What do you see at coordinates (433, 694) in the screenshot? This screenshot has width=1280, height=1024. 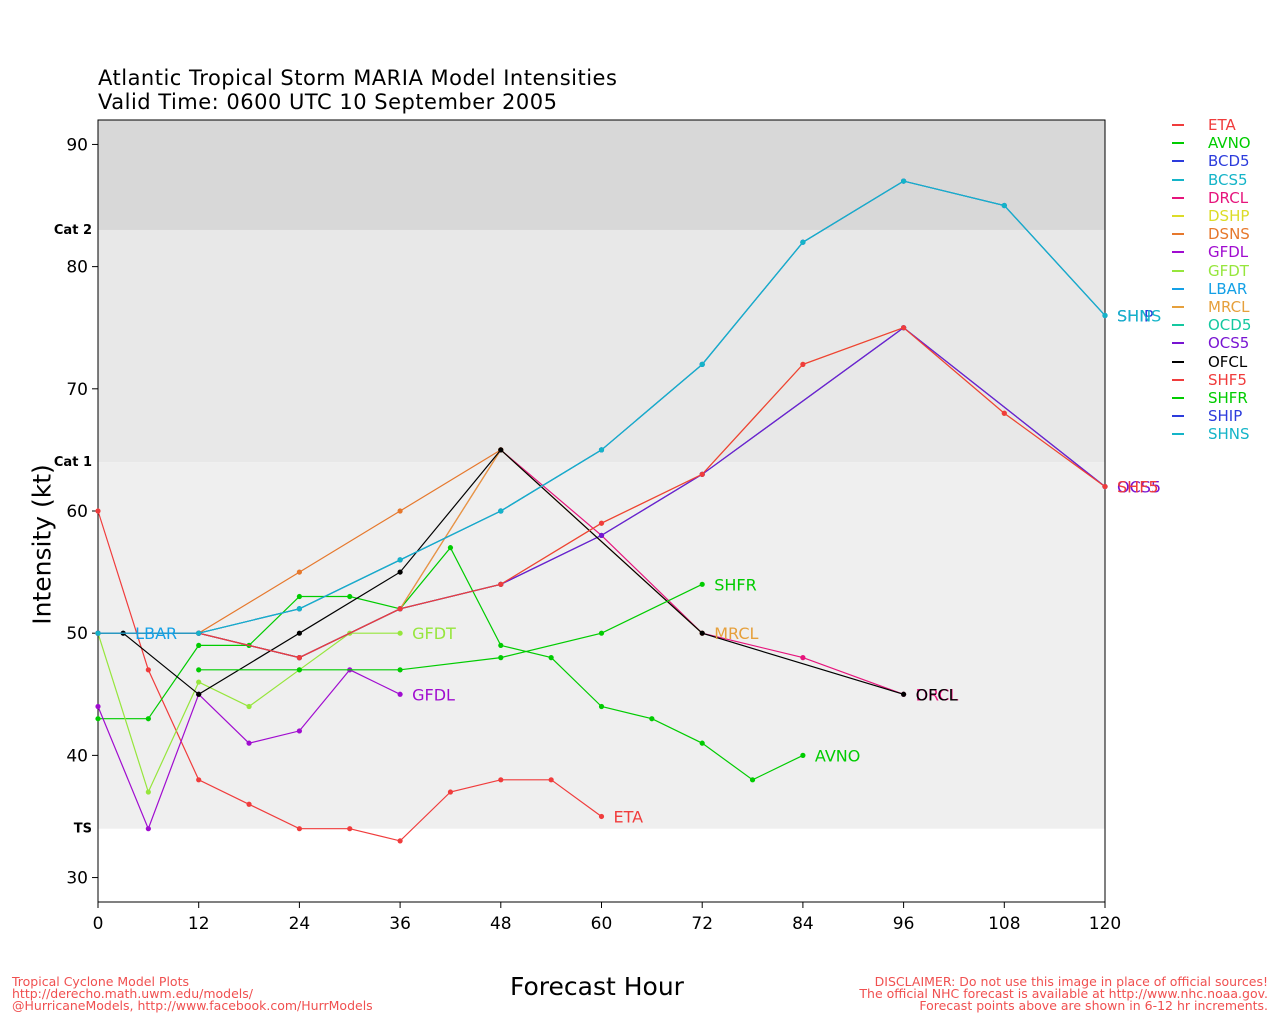 I see `end-label-gfdl: GFDL` at bounding box center [433, 694].